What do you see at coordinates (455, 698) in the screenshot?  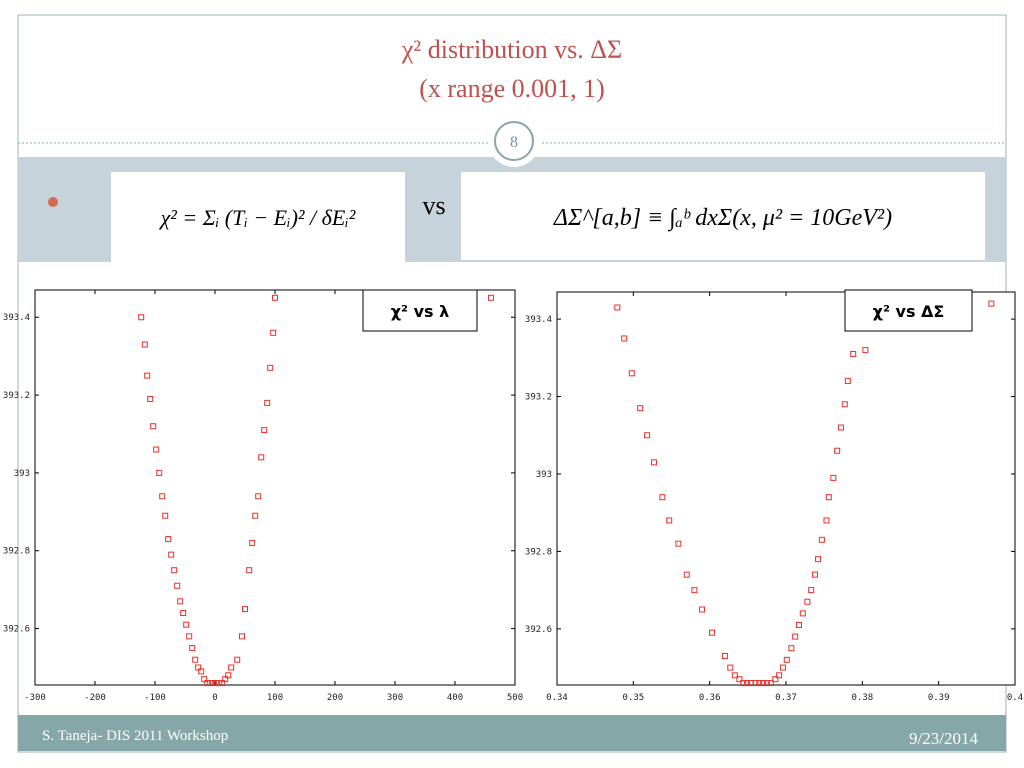 I see `x-tick-label: 400` at bounding box center [455, 698].